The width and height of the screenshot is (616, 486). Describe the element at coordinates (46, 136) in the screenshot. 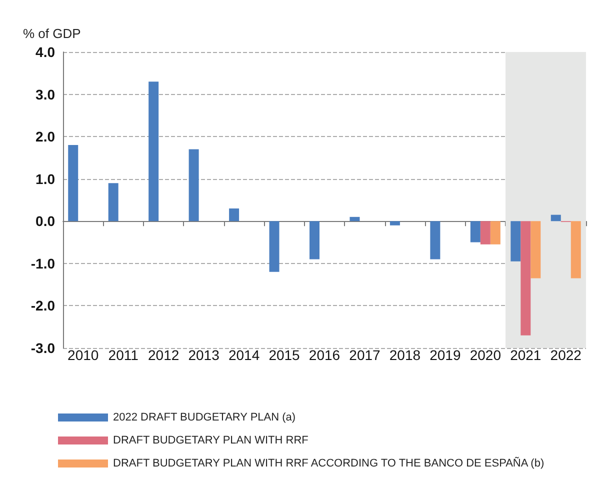

I see `y-tick-label: 2.0` at that location.